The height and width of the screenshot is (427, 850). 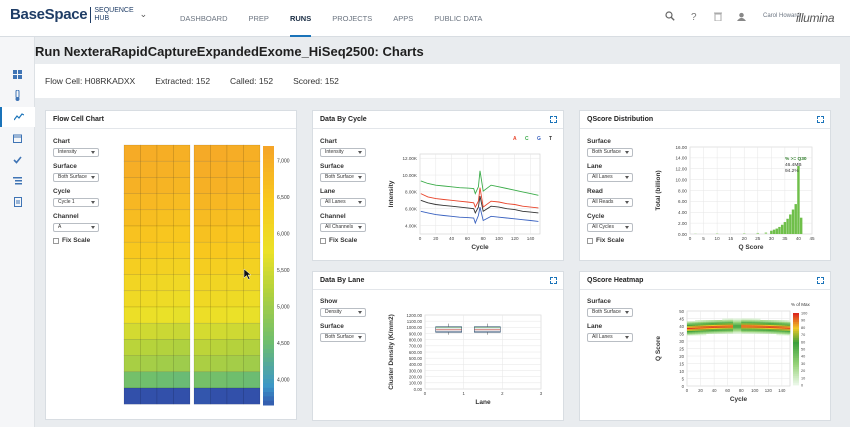 I want to click on nav-prep: PREP, so click(x=258, y=18).